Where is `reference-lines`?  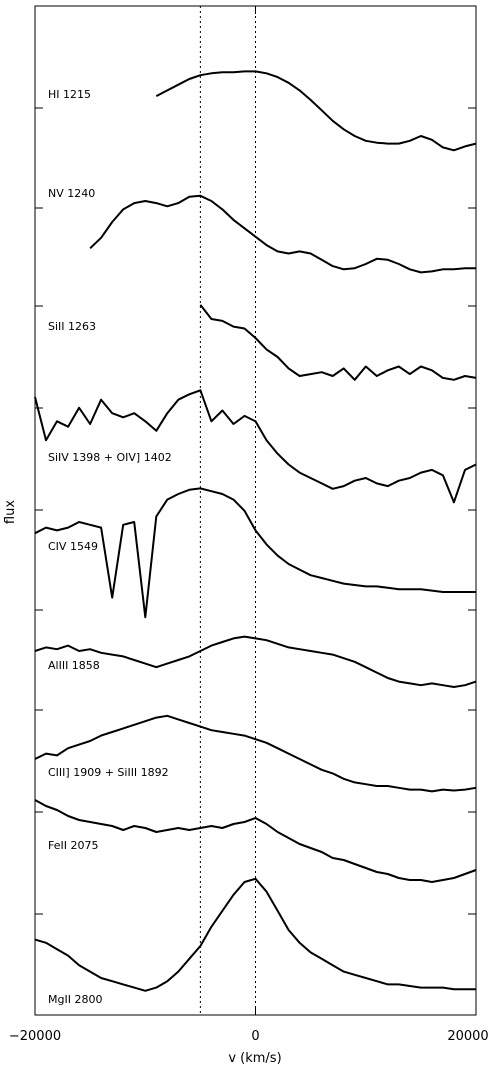
reference-lines is located at coordinates (227, 510).